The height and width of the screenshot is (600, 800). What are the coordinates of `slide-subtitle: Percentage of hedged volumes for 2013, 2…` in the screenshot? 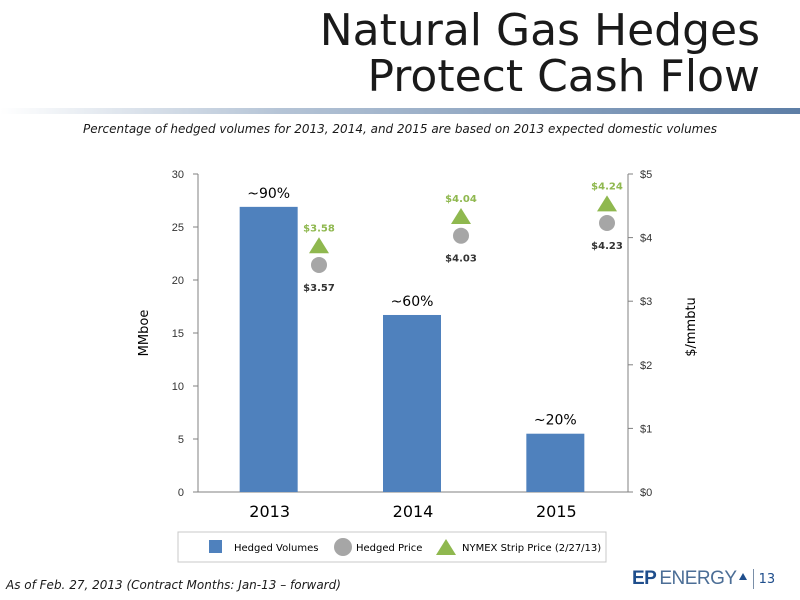 It's located at (400, 129).